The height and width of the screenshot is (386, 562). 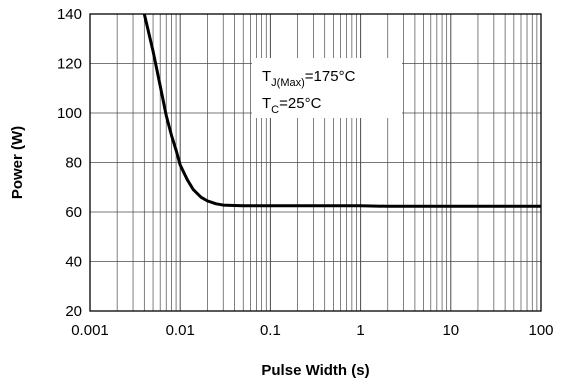 I want to click on y-tick-label: 100, so click(x=69, y=113).